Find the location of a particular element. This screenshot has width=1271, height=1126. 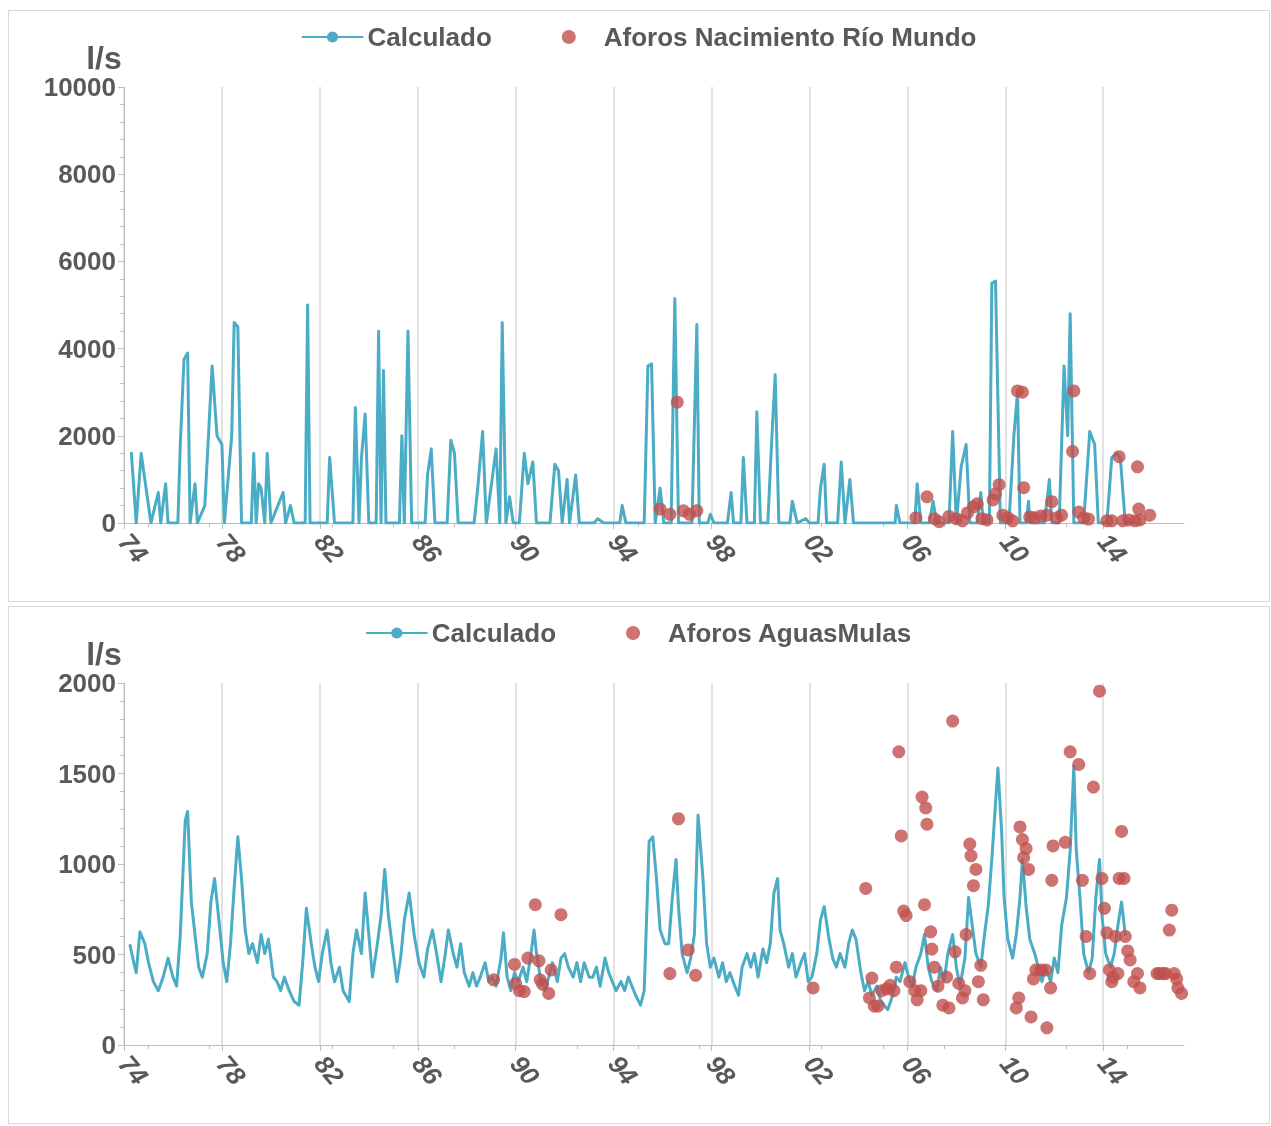

y-tick-label: 500 is located at coordinates (94, 954).